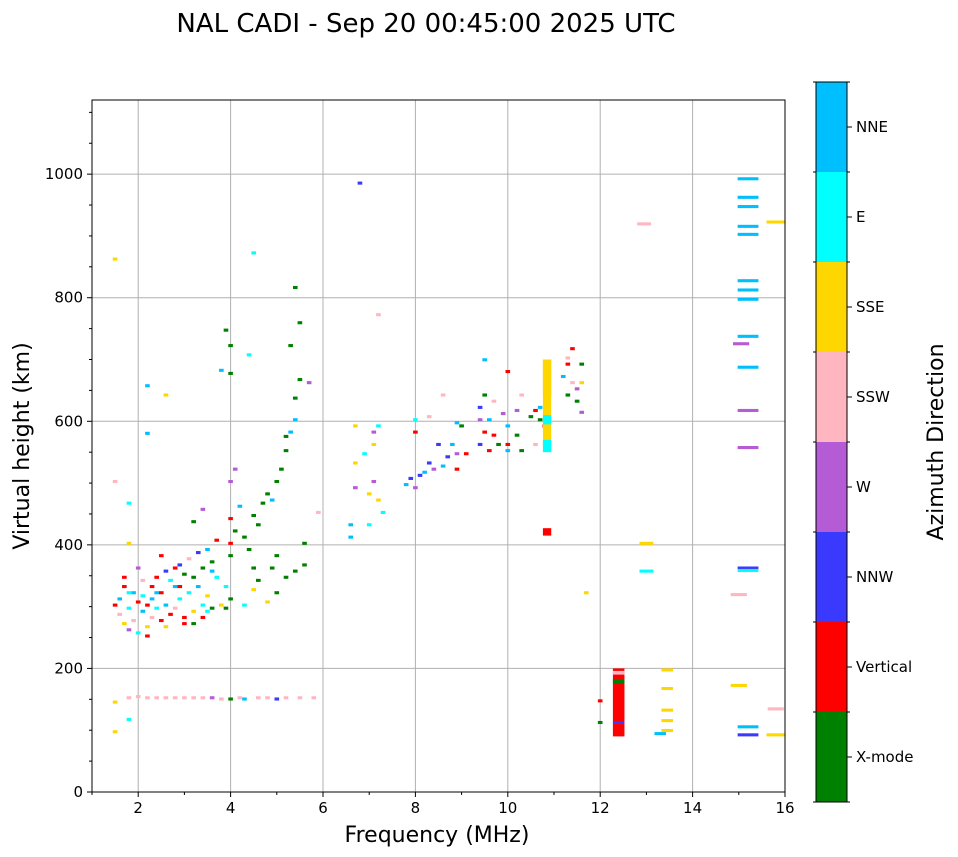  What do you see at coordinates (872, 127) in the screenshot?
I see `colorbar-label-nne: NNE` at bounding box center [872, 127].